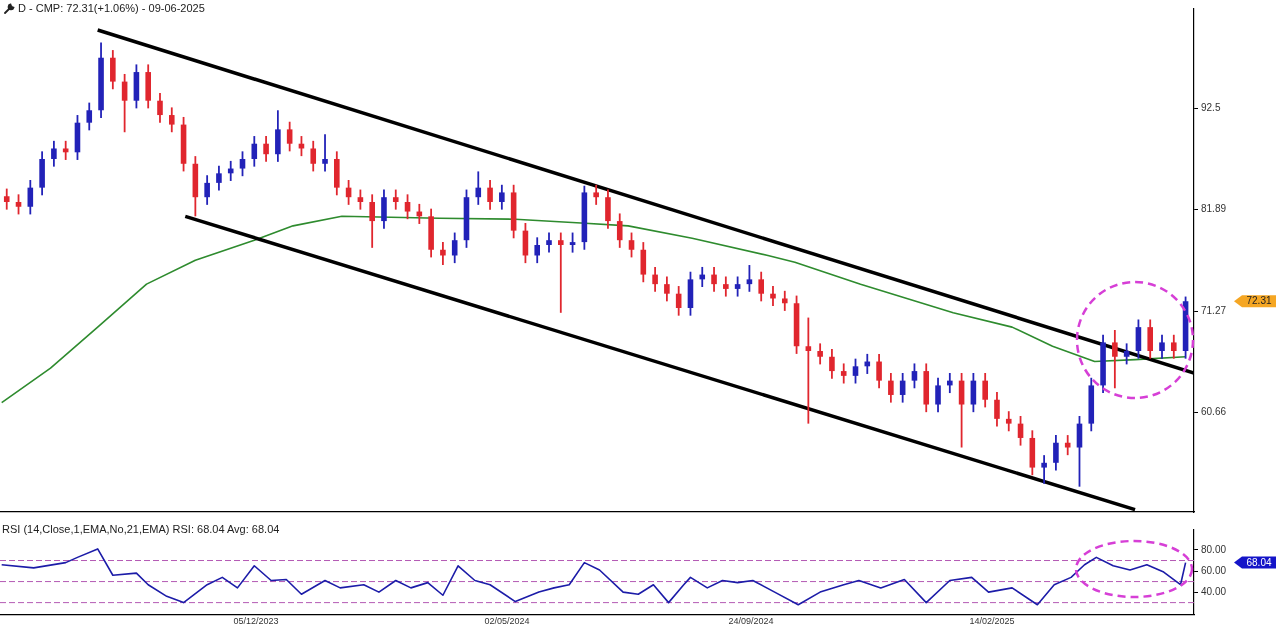 This screenshot has height=629, width=1280. What do you see at coordinates (1259, 562) in the screenshot?
I see `text: 68.04` at bounding box center [1259, 562].